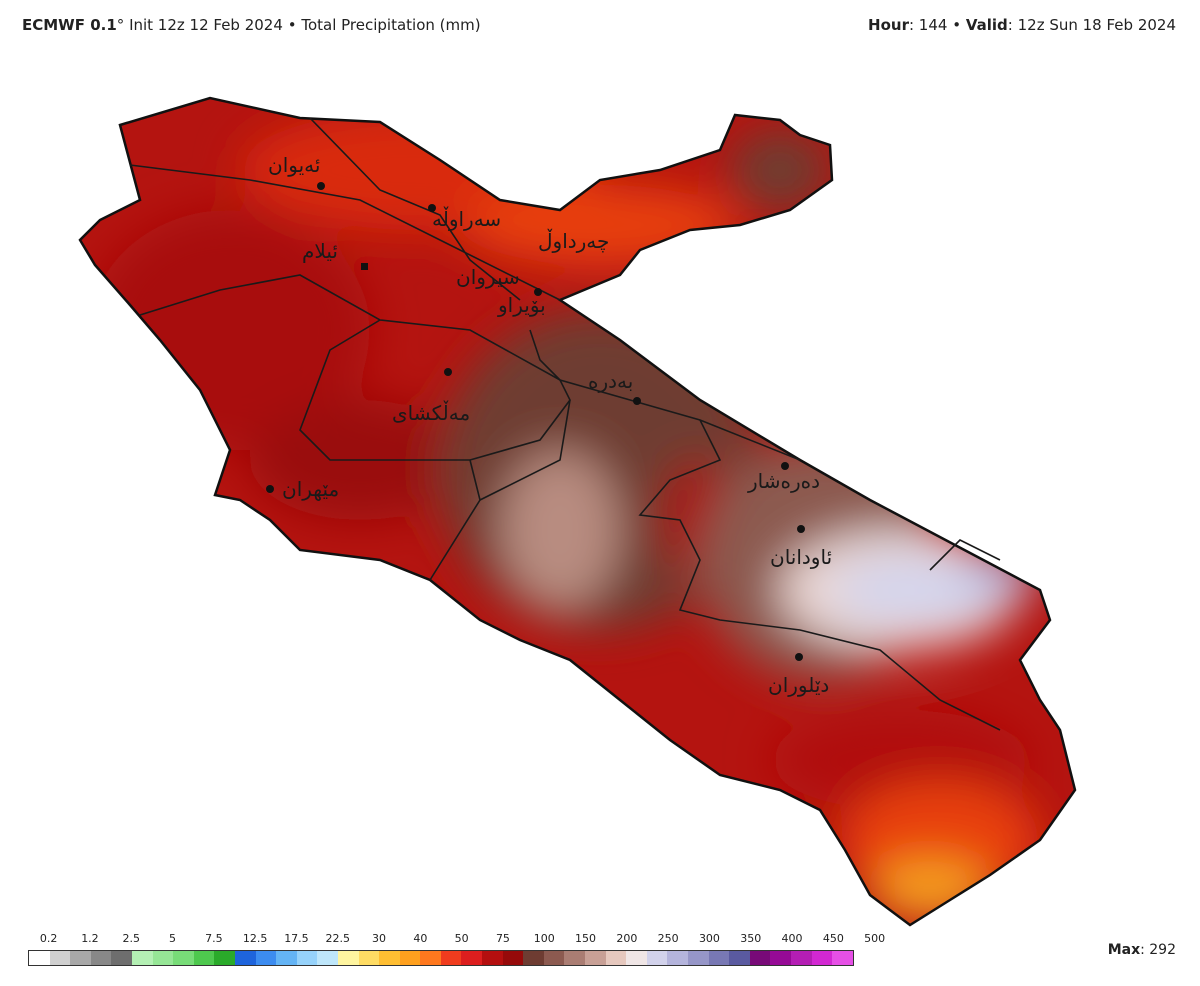 The image size is (1200, 986). I want to click on city-mehran: مێهران, so click(310, 489).